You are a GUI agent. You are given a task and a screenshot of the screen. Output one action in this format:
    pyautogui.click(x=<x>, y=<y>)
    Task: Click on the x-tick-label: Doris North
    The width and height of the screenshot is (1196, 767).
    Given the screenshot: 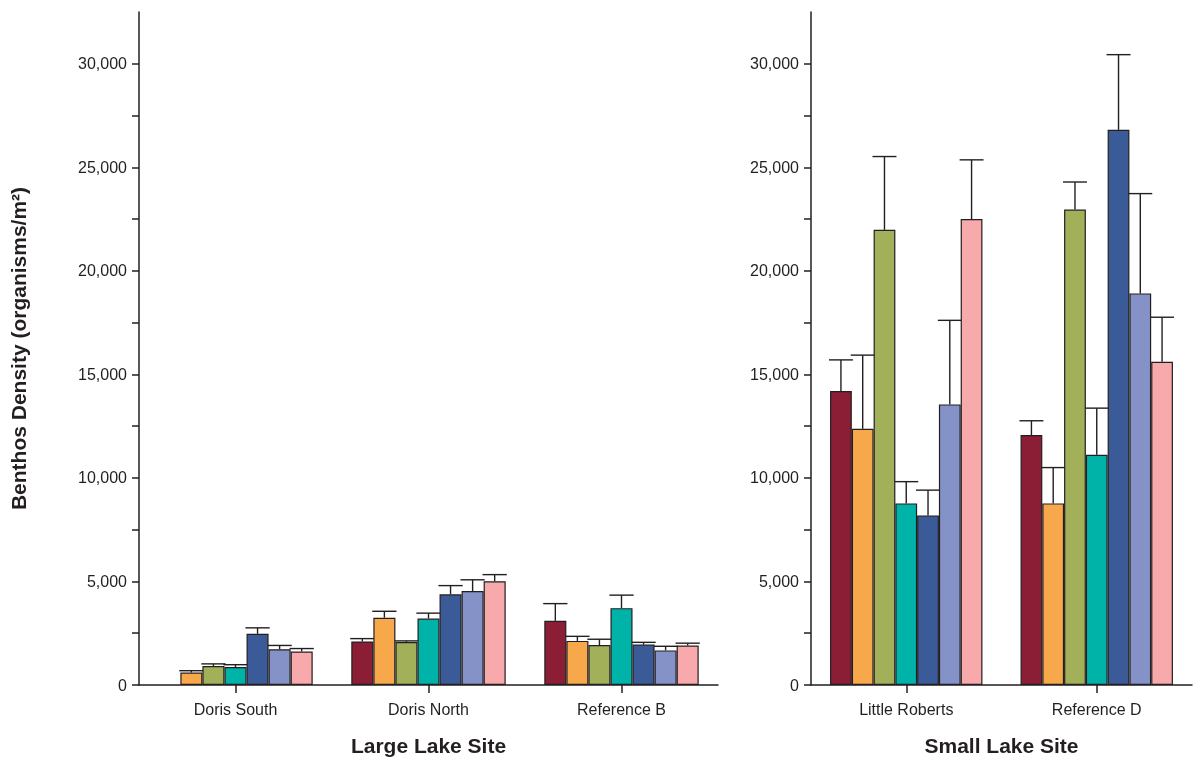 What is the action you would take?
    pyautogui.click(x=428, y=709)
    